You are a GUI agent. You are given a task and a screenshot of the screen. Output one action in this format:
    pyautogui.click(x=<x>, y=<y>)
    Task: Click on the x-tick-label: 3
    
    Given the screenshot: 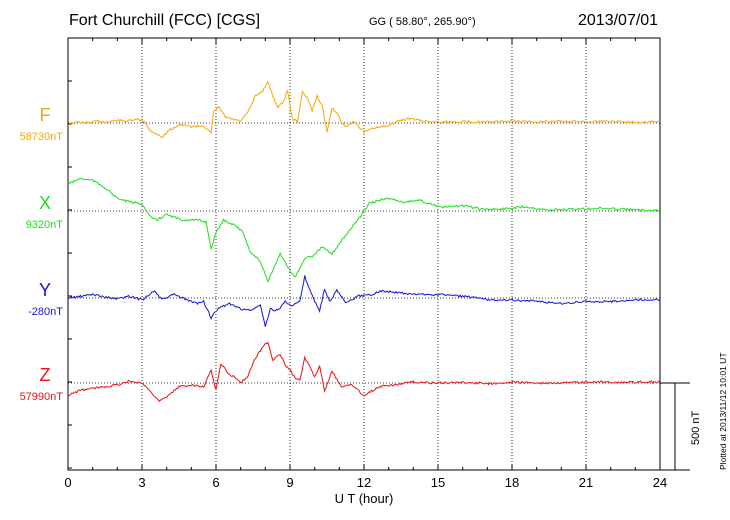 What is the action you would take?
    pyautogui.click(x=141, y=482)
    